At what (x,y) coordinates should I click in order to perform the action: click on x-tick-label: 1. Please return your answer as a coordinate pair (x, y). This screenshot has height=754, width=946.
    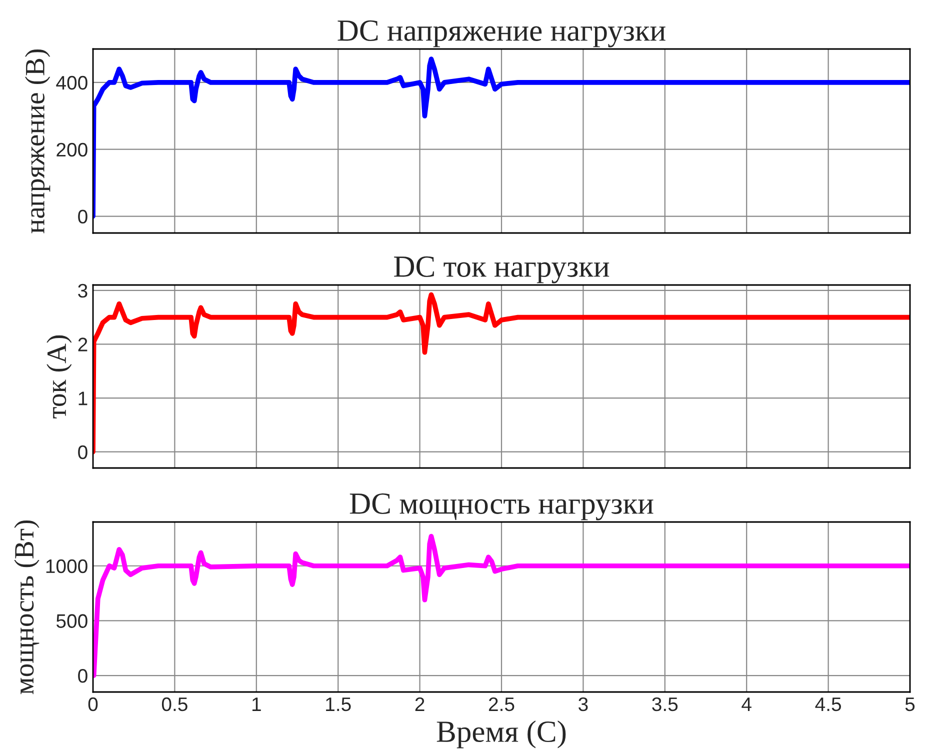
    Looking at the image, I should click on (256, 704).